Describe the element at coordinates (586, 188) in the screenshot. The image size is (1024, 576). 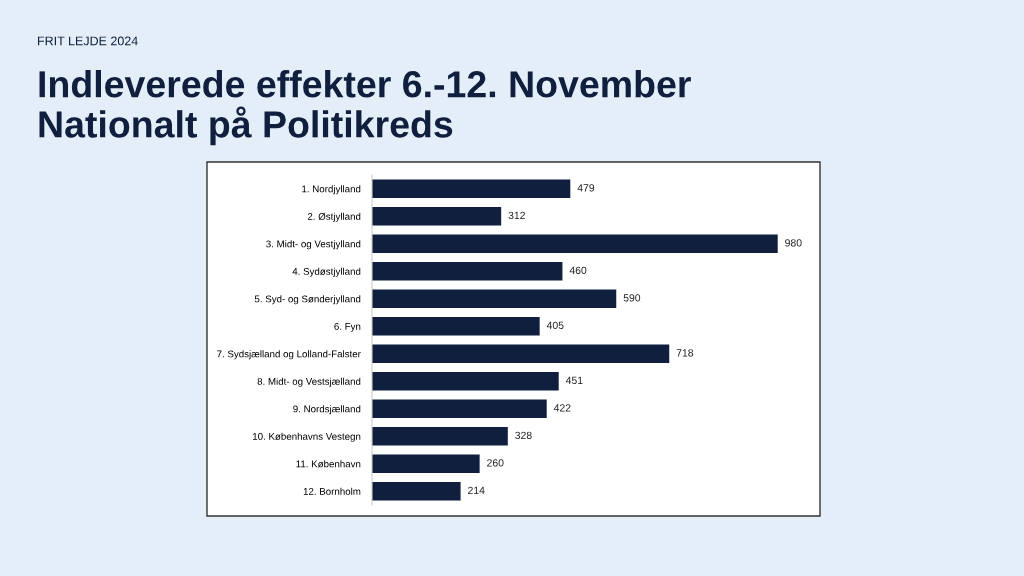
I see `data-label: 479` at that location.